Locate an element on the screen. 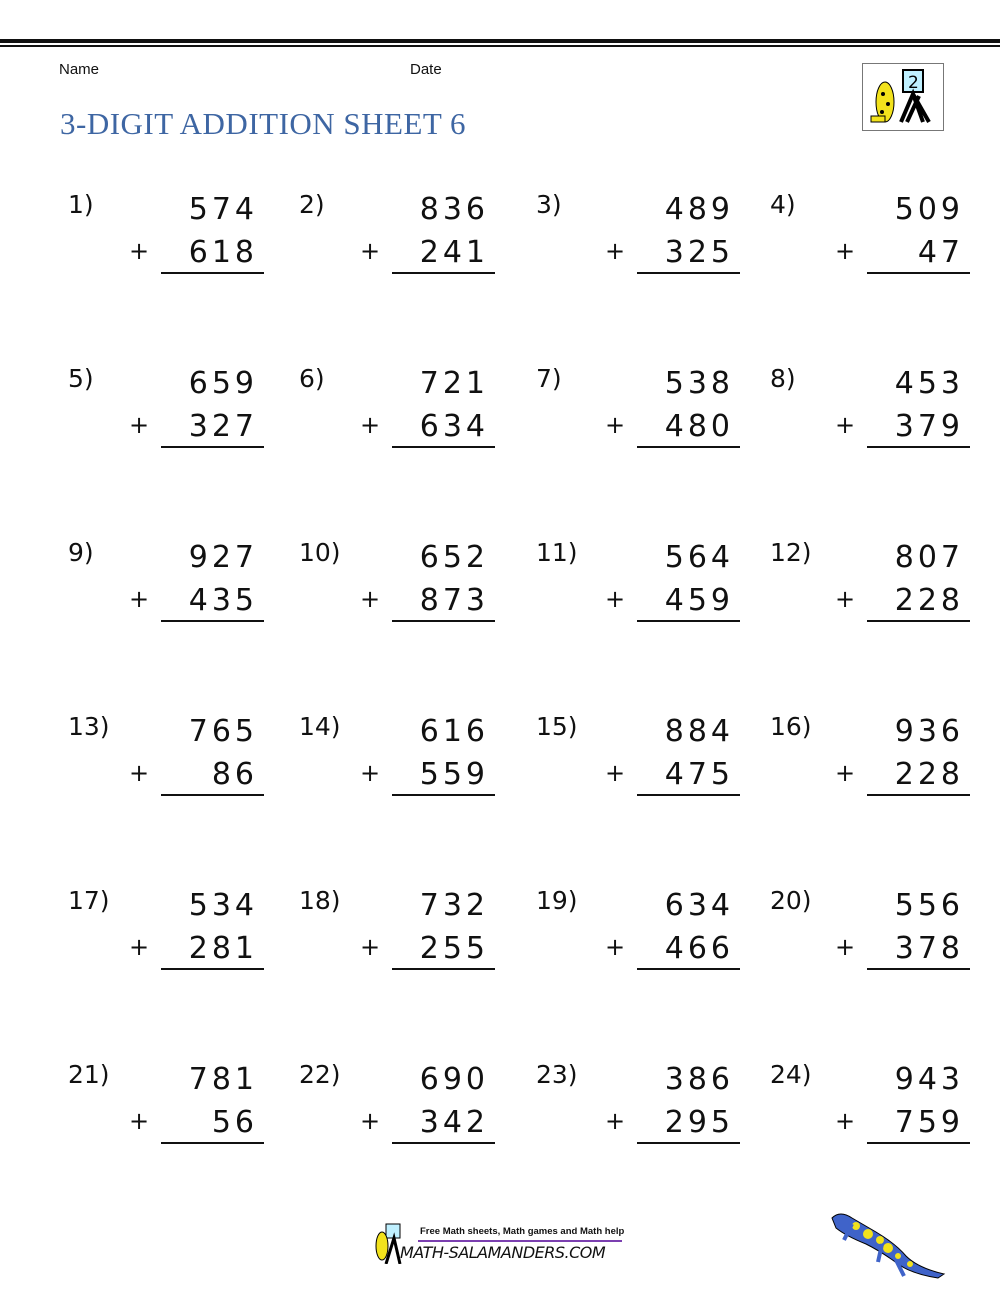 Image resolution: width=1000 pixels, height=1294 pixels. problem-number: 18) is located at coordinates (320, 900).